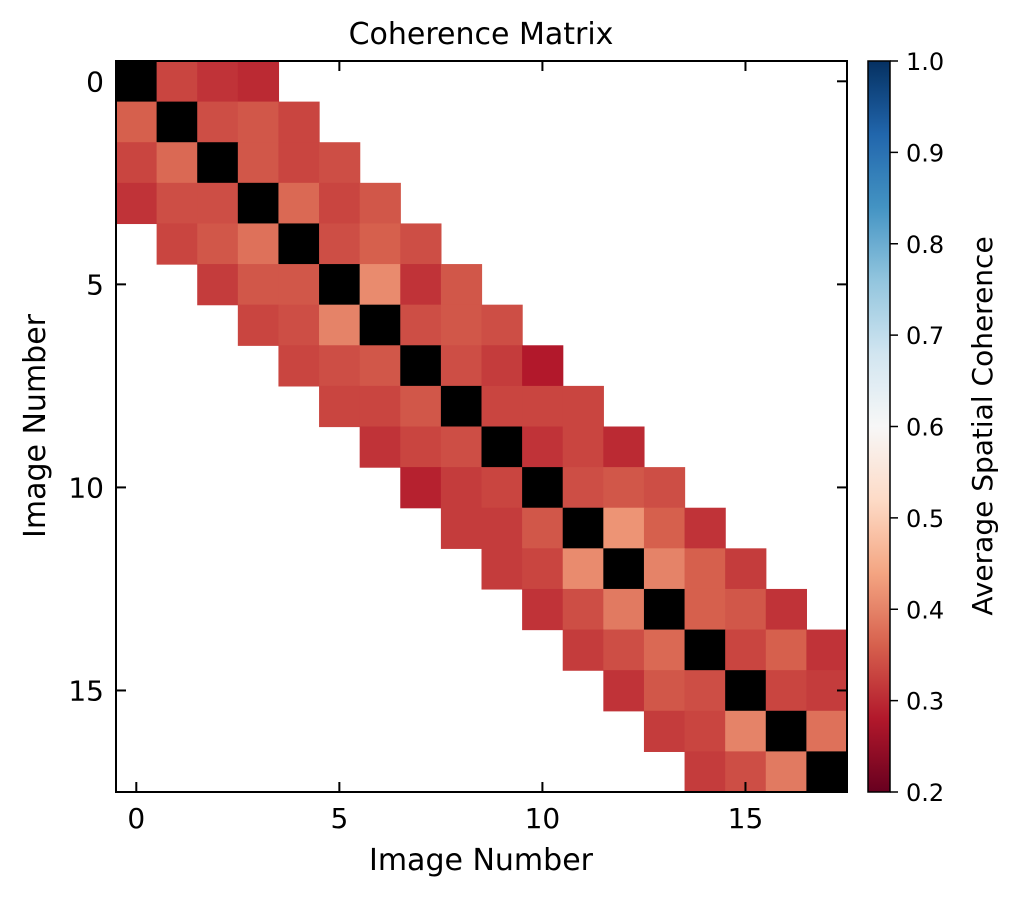  What do you see at coordinates (925, 62) in the screenshot?
I see `colorbar-tick-label: 1.0` at bounding box center [925, 62].